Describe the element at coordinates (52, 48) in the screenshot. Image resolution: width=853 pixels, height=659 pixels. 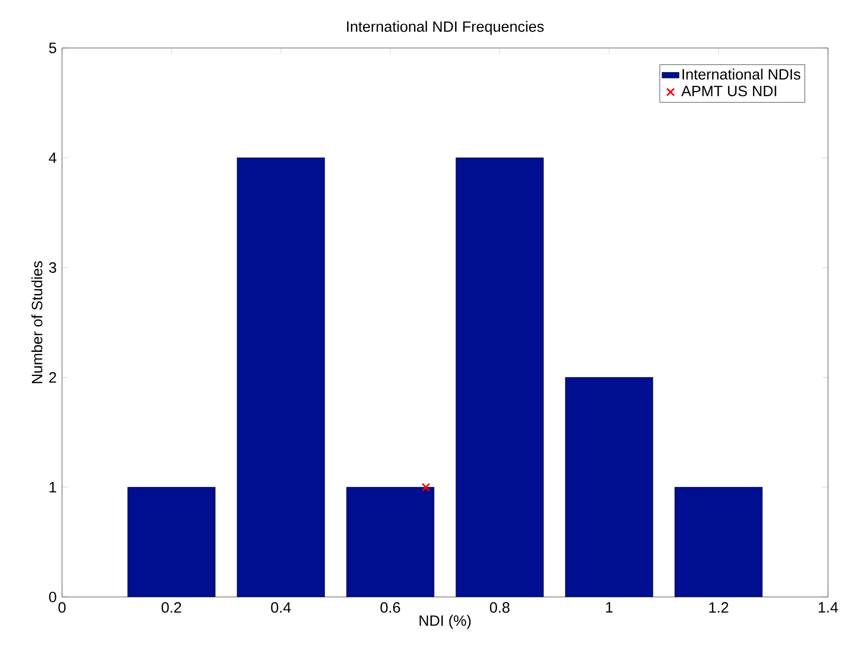
I see `y-tick-label: 5` at that location.